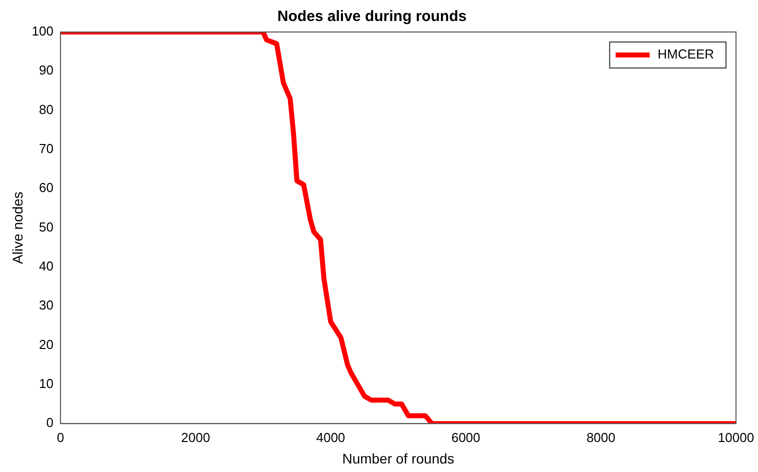  Describe the element at coordinates (465, 437) in the screenshot. I see `x-tick-label: 6000` at that location.